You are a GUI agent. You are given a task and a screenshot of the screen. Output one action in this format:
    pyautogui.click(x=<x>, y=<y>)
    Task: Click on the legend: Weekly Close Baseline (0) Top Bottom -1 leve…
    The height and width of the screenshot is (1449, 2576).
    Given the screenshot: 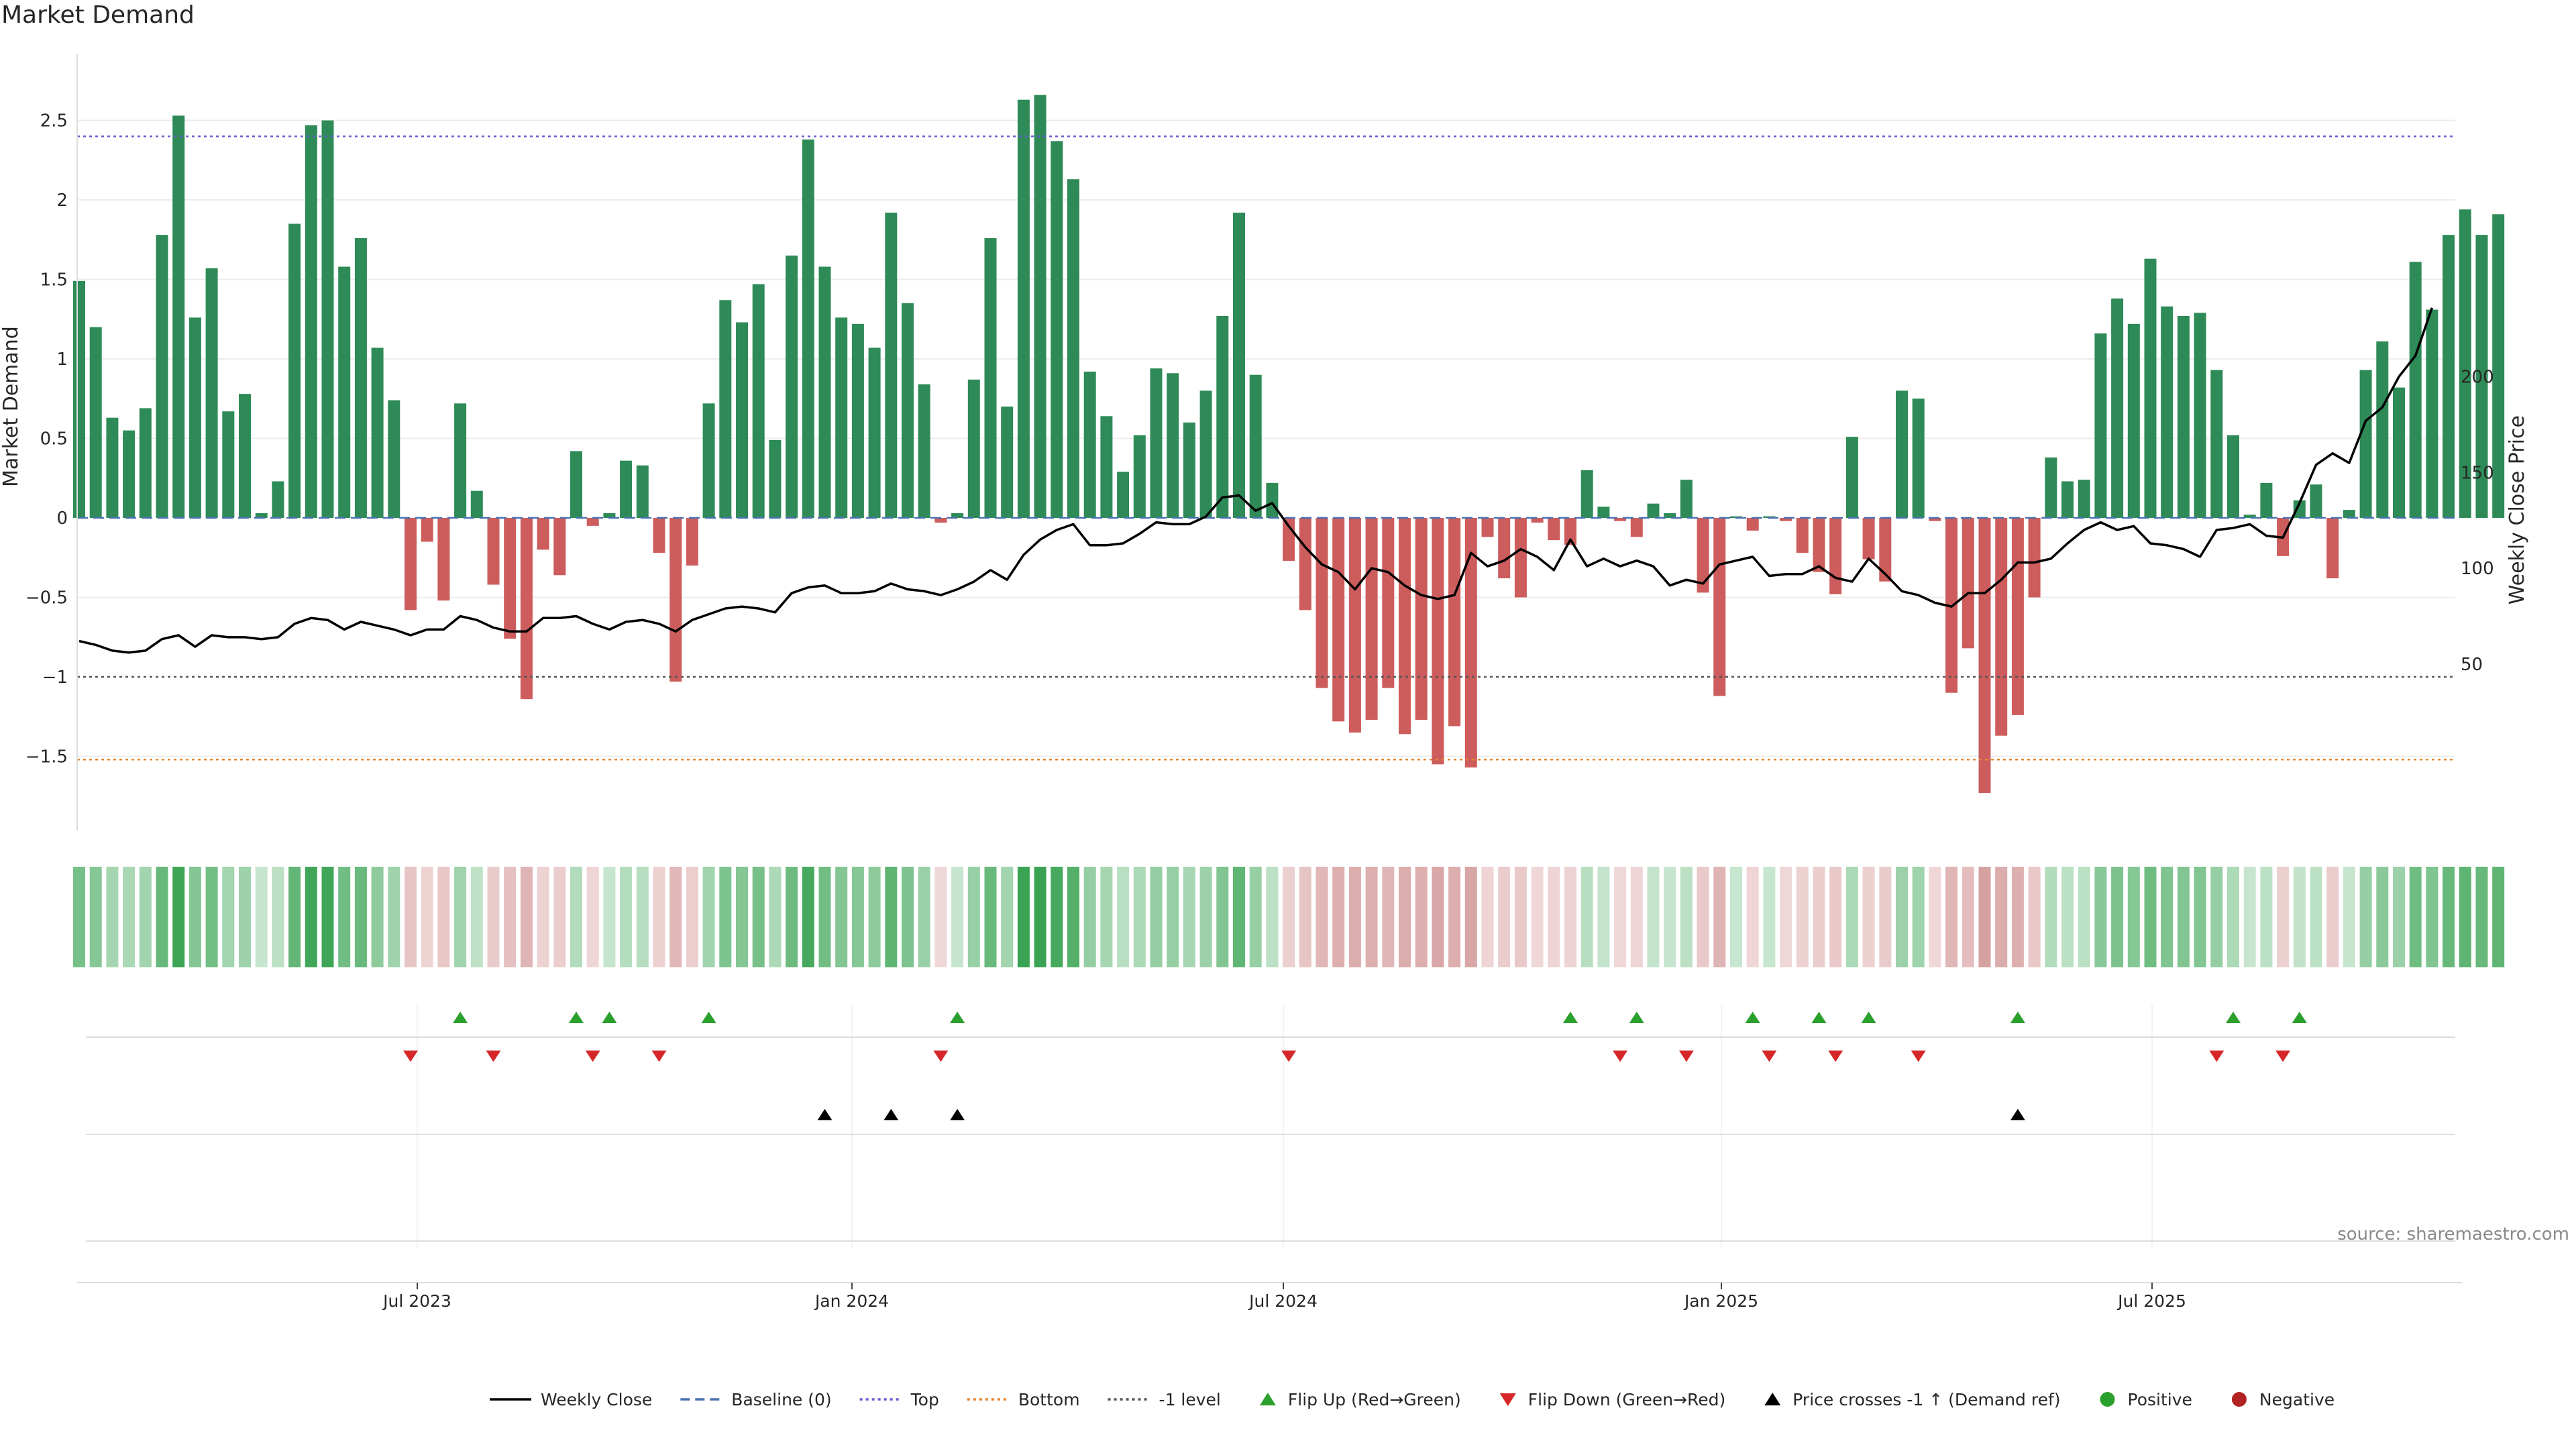 What is the action you would take?
    pyautogui.click(x=1412, y=1399)
    